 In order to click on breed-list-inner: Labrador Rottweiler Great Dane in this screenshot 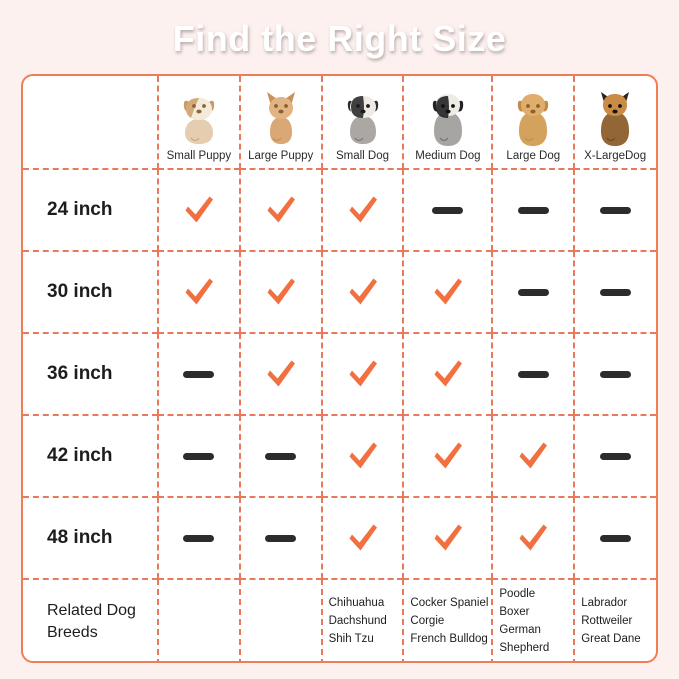, I will do `click(610, 621)`.